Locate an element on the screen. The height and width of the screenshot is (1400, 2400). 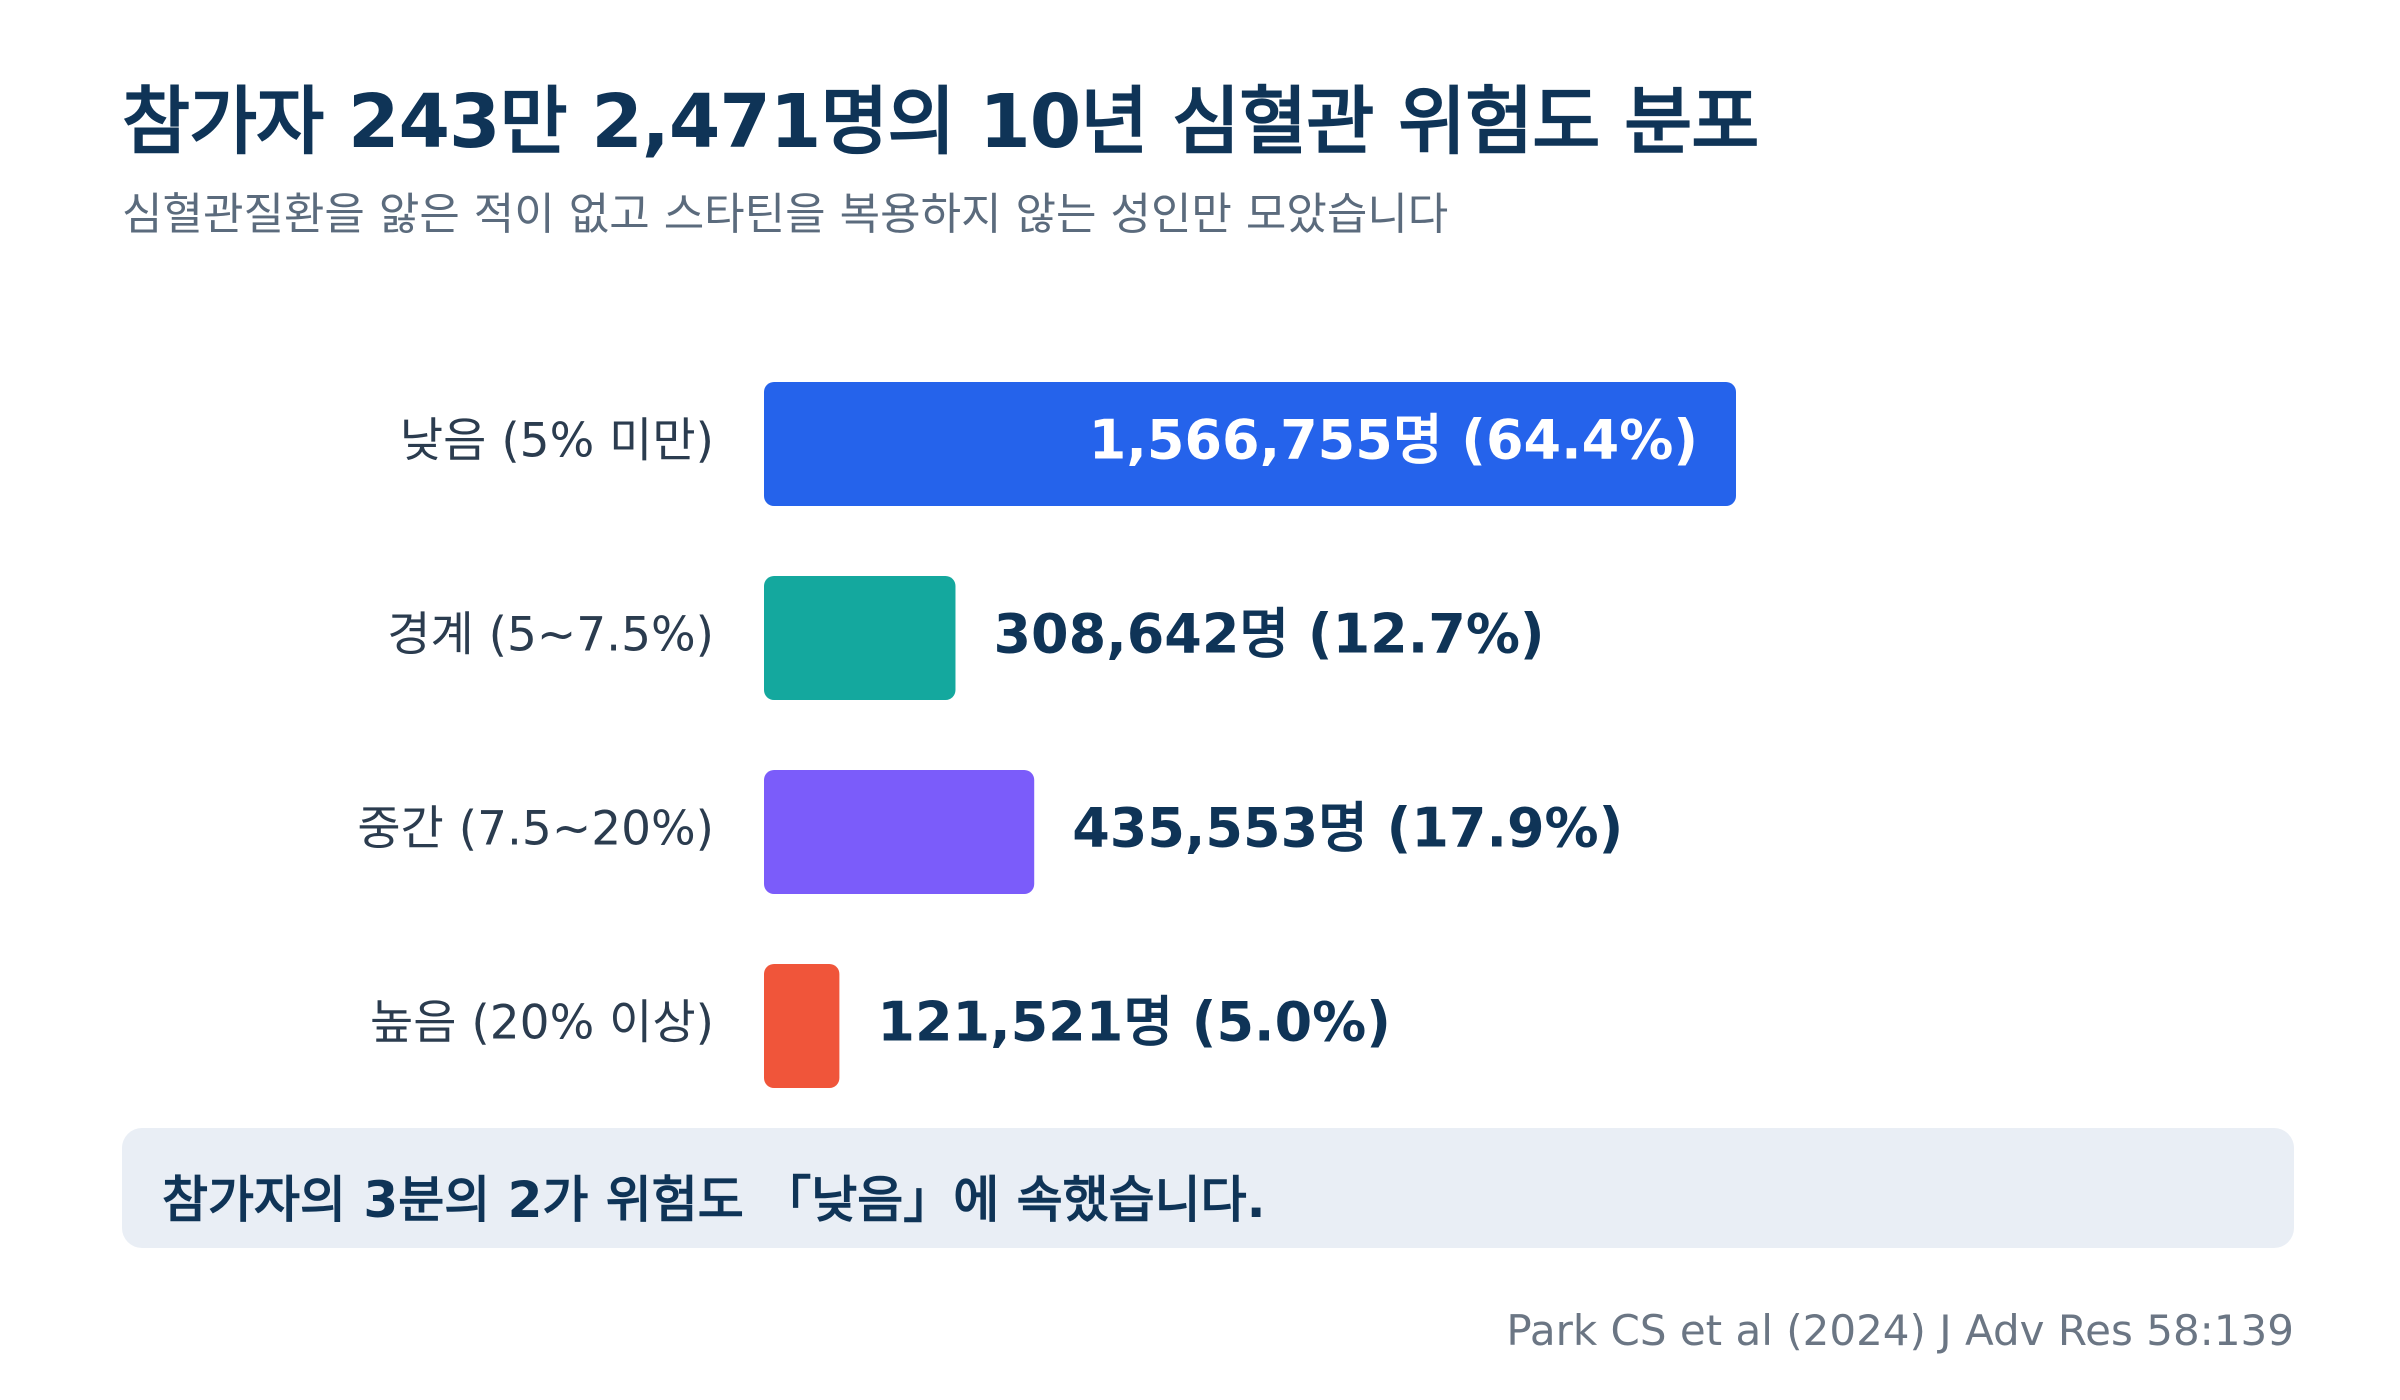
chart-subtitle: 심혈관질환을 앓은 적이 없고 스타틴을 복용하지 않는 성인만 모았습니다 is located at coordinates (785, 214).